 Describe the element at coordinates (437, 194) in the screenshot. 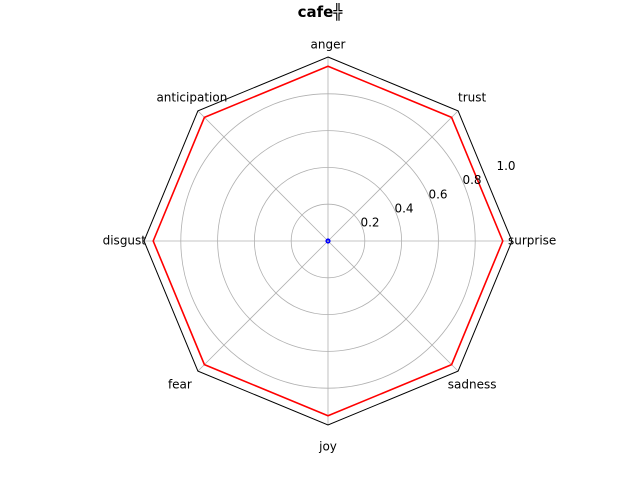

I see `r-tick-label: 0.6` at that location.